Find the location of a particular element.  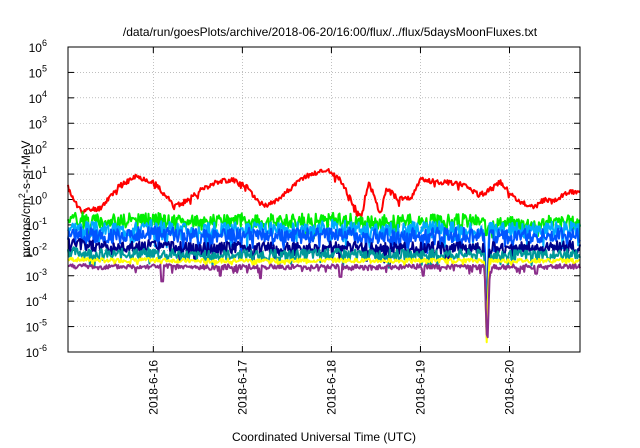

y-tick-label: 10⁶ is located at coordinates (38, 46).